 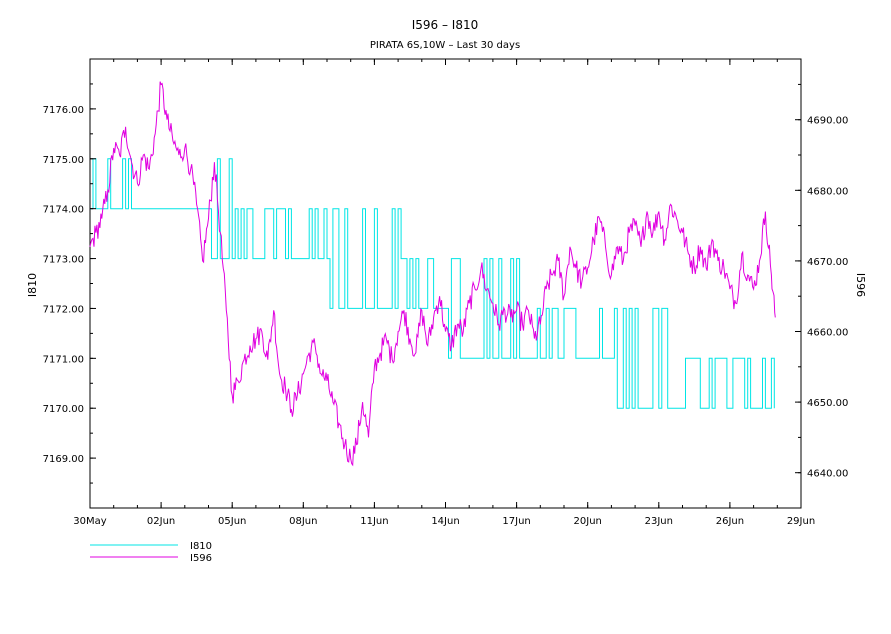 What do you see at coordinates (374, 521) in the screenshot?
I see `x-tick-label-4: 11Jun` at bounding box center [374, 521].